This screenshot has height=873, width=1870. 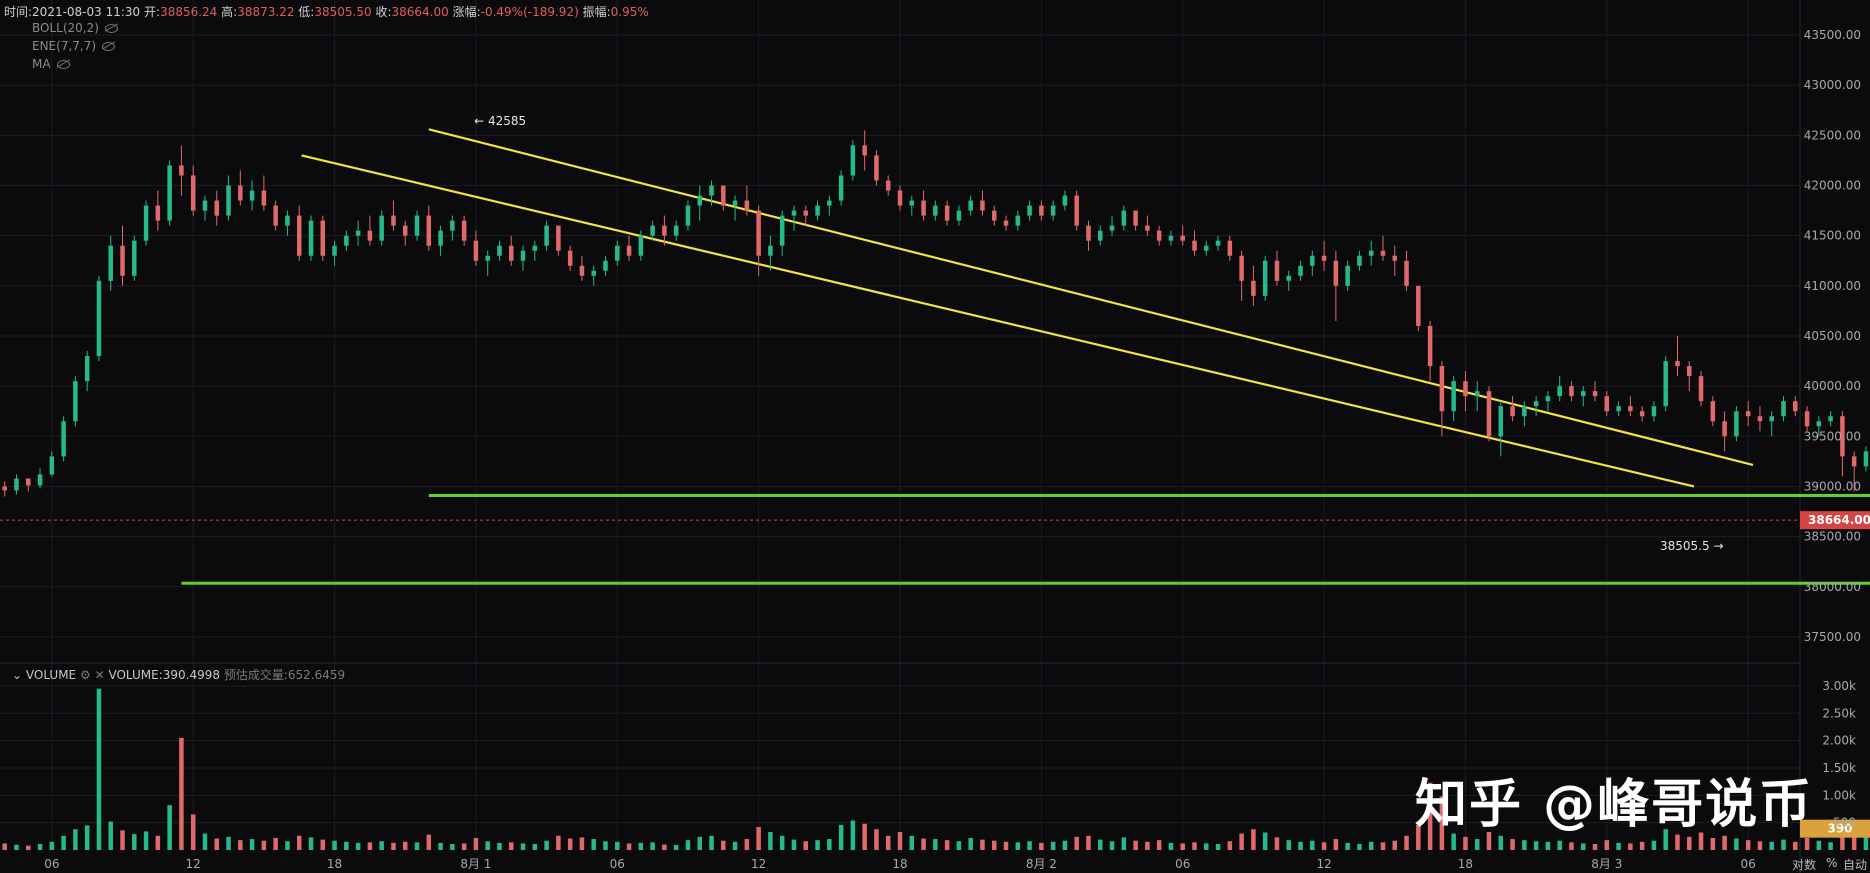 What do you see at coordinates (1832, 85) in the screenshot?
I see `price-tick-label: 43000.00` at bounding box center [1832, 85].